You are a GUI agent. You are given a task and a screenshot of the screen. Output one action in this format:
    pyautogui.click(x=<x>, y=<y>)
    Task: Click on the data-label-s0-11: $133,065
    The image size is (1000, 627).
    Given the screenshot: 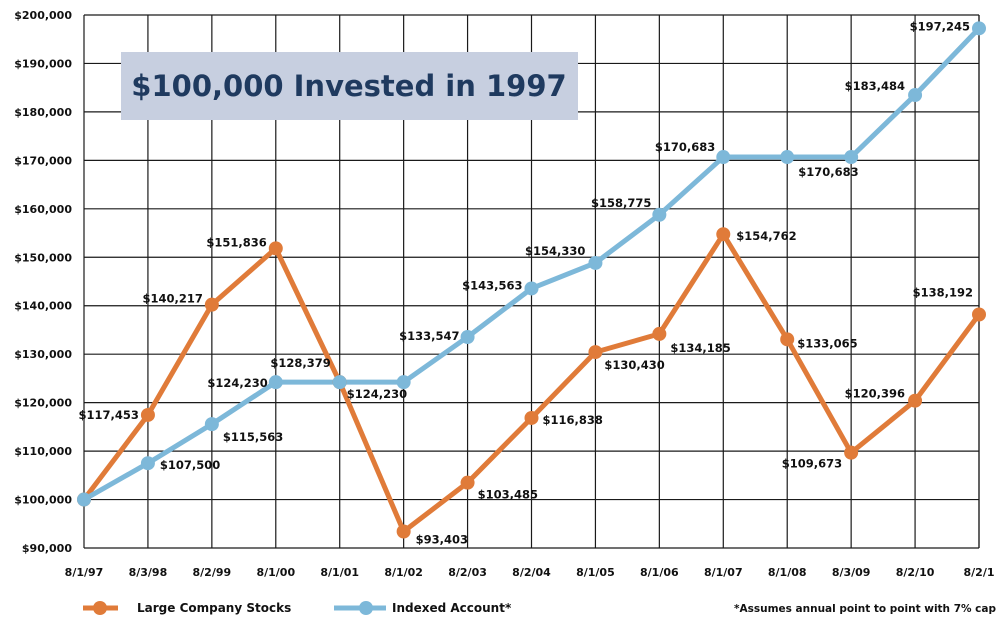 What is the action you would take?
    pyautogui.click(x=827, y=343)
    